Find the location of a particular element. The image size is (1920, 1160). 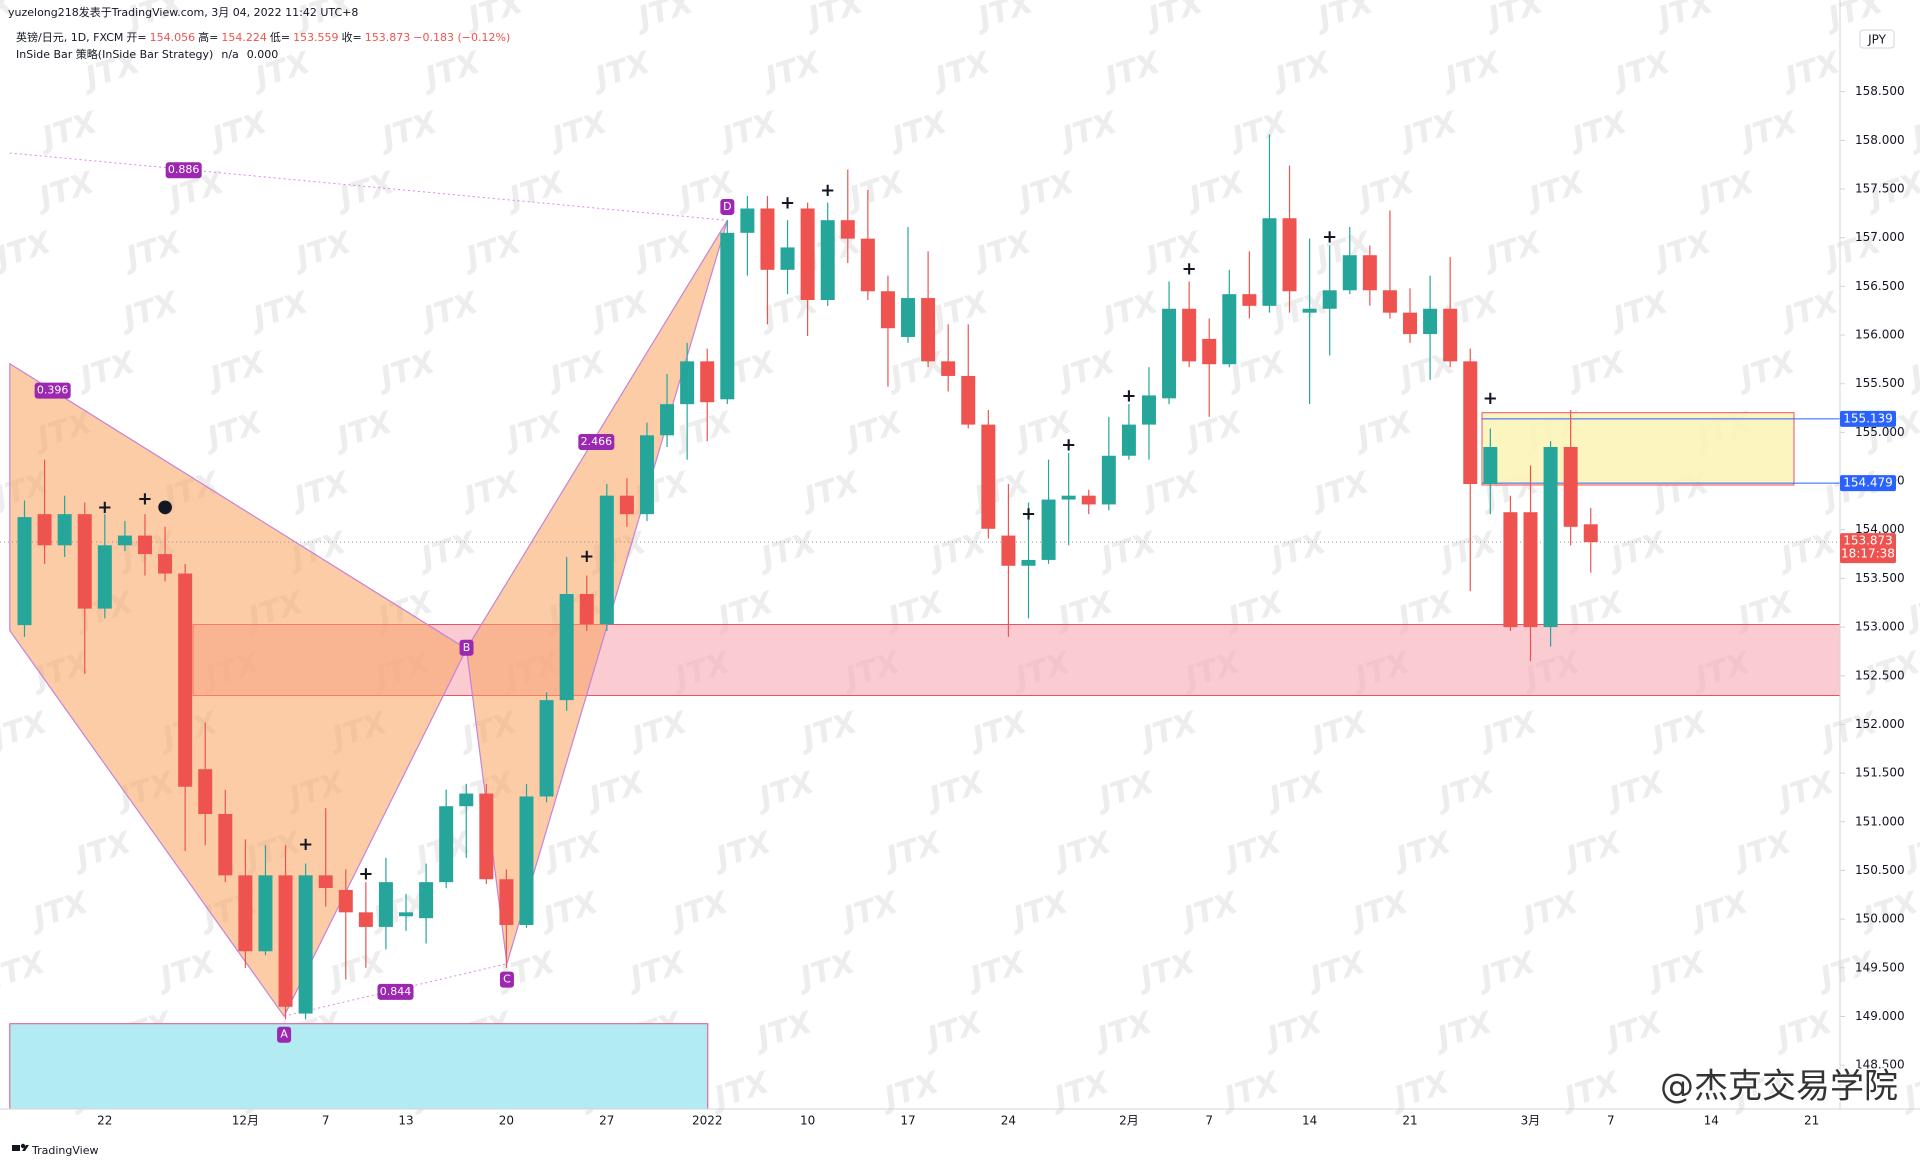

pattern-label: 0.844 is located at coordinates (396, 991).